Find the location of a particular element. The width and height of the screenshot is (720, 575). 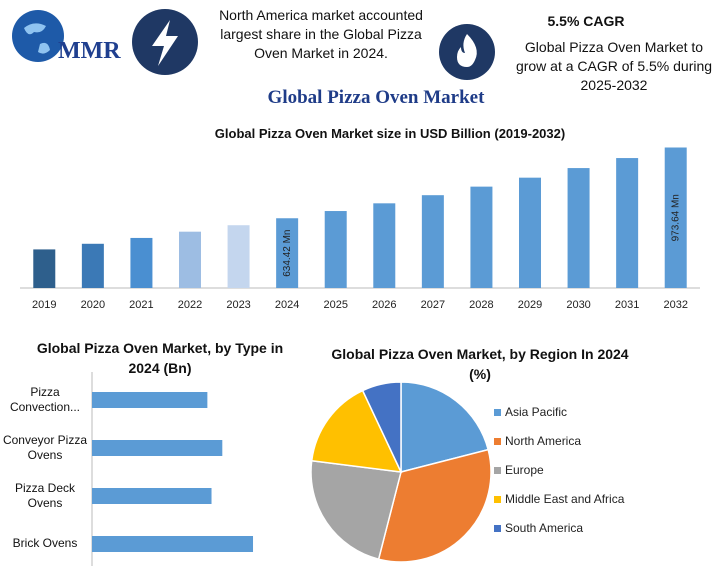

x-tick-label: 2031 is located at coordinates (627, 305).